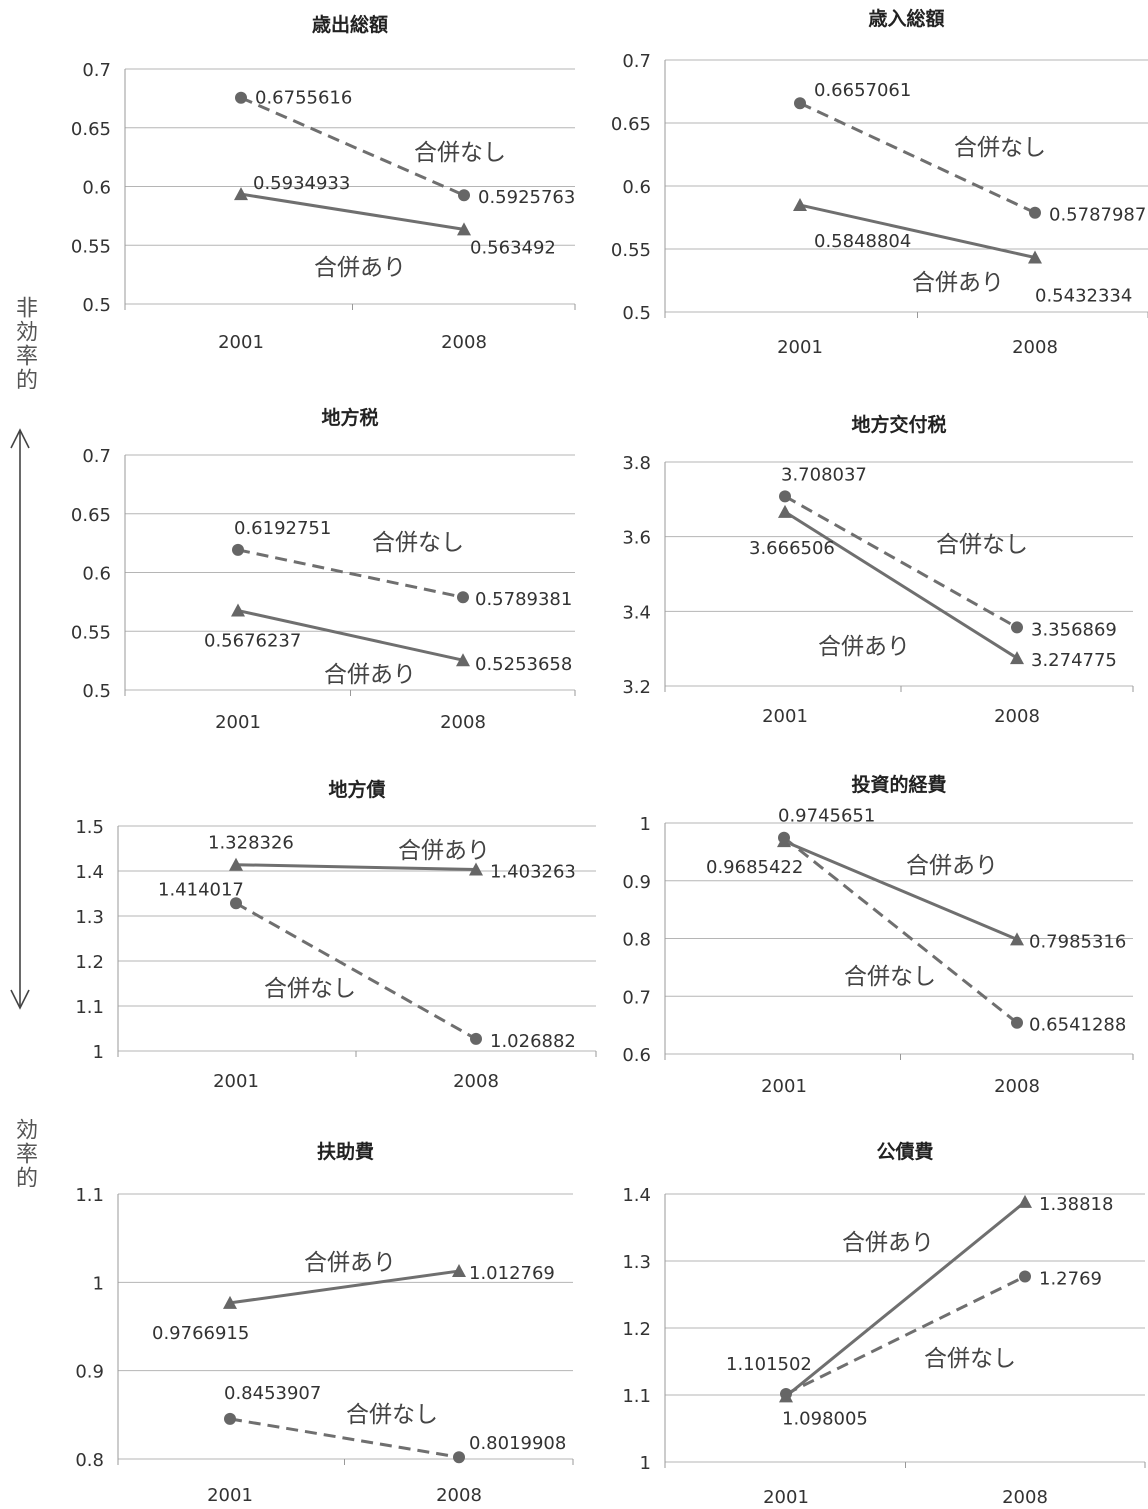 This screenshot has width=1148, height=1509. I want to click on data-label: 0.5789381, so click(523, 599).